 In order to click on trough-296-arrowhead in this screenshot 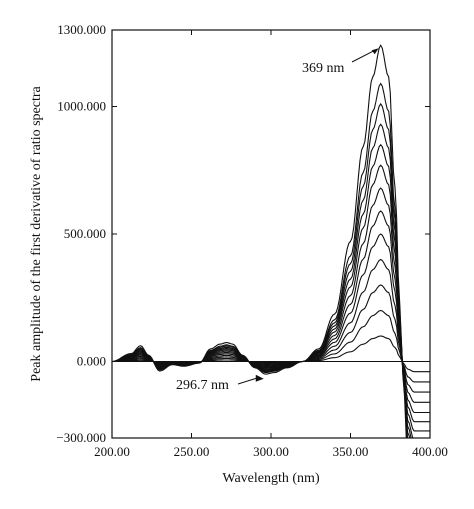, I will do `click(259, 378)`.